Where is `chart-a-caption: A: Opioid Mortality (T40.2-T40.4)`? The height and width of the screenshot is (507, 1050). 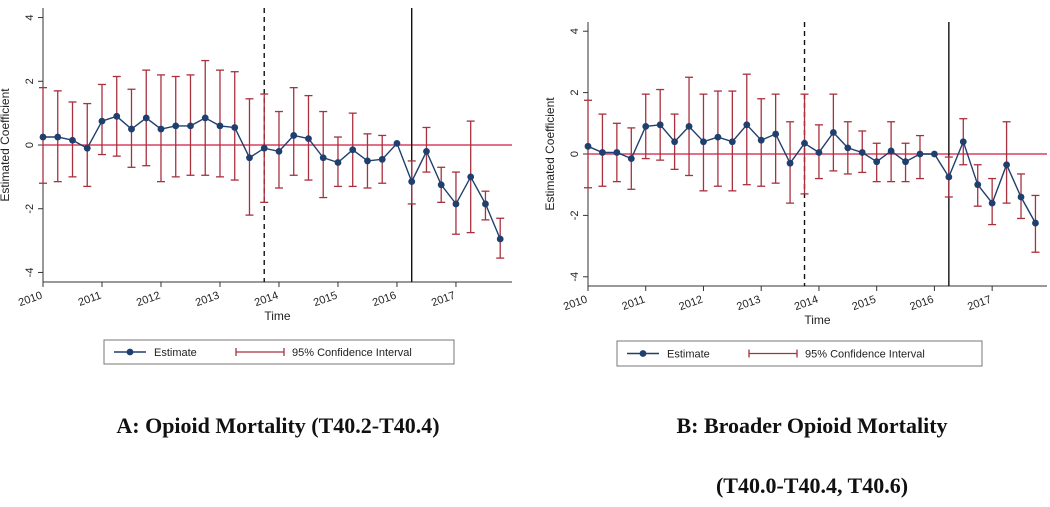 chart-a-caption: A: Opioid Mortality (T40.2-T40.4) is located at coordinates (278, 425).